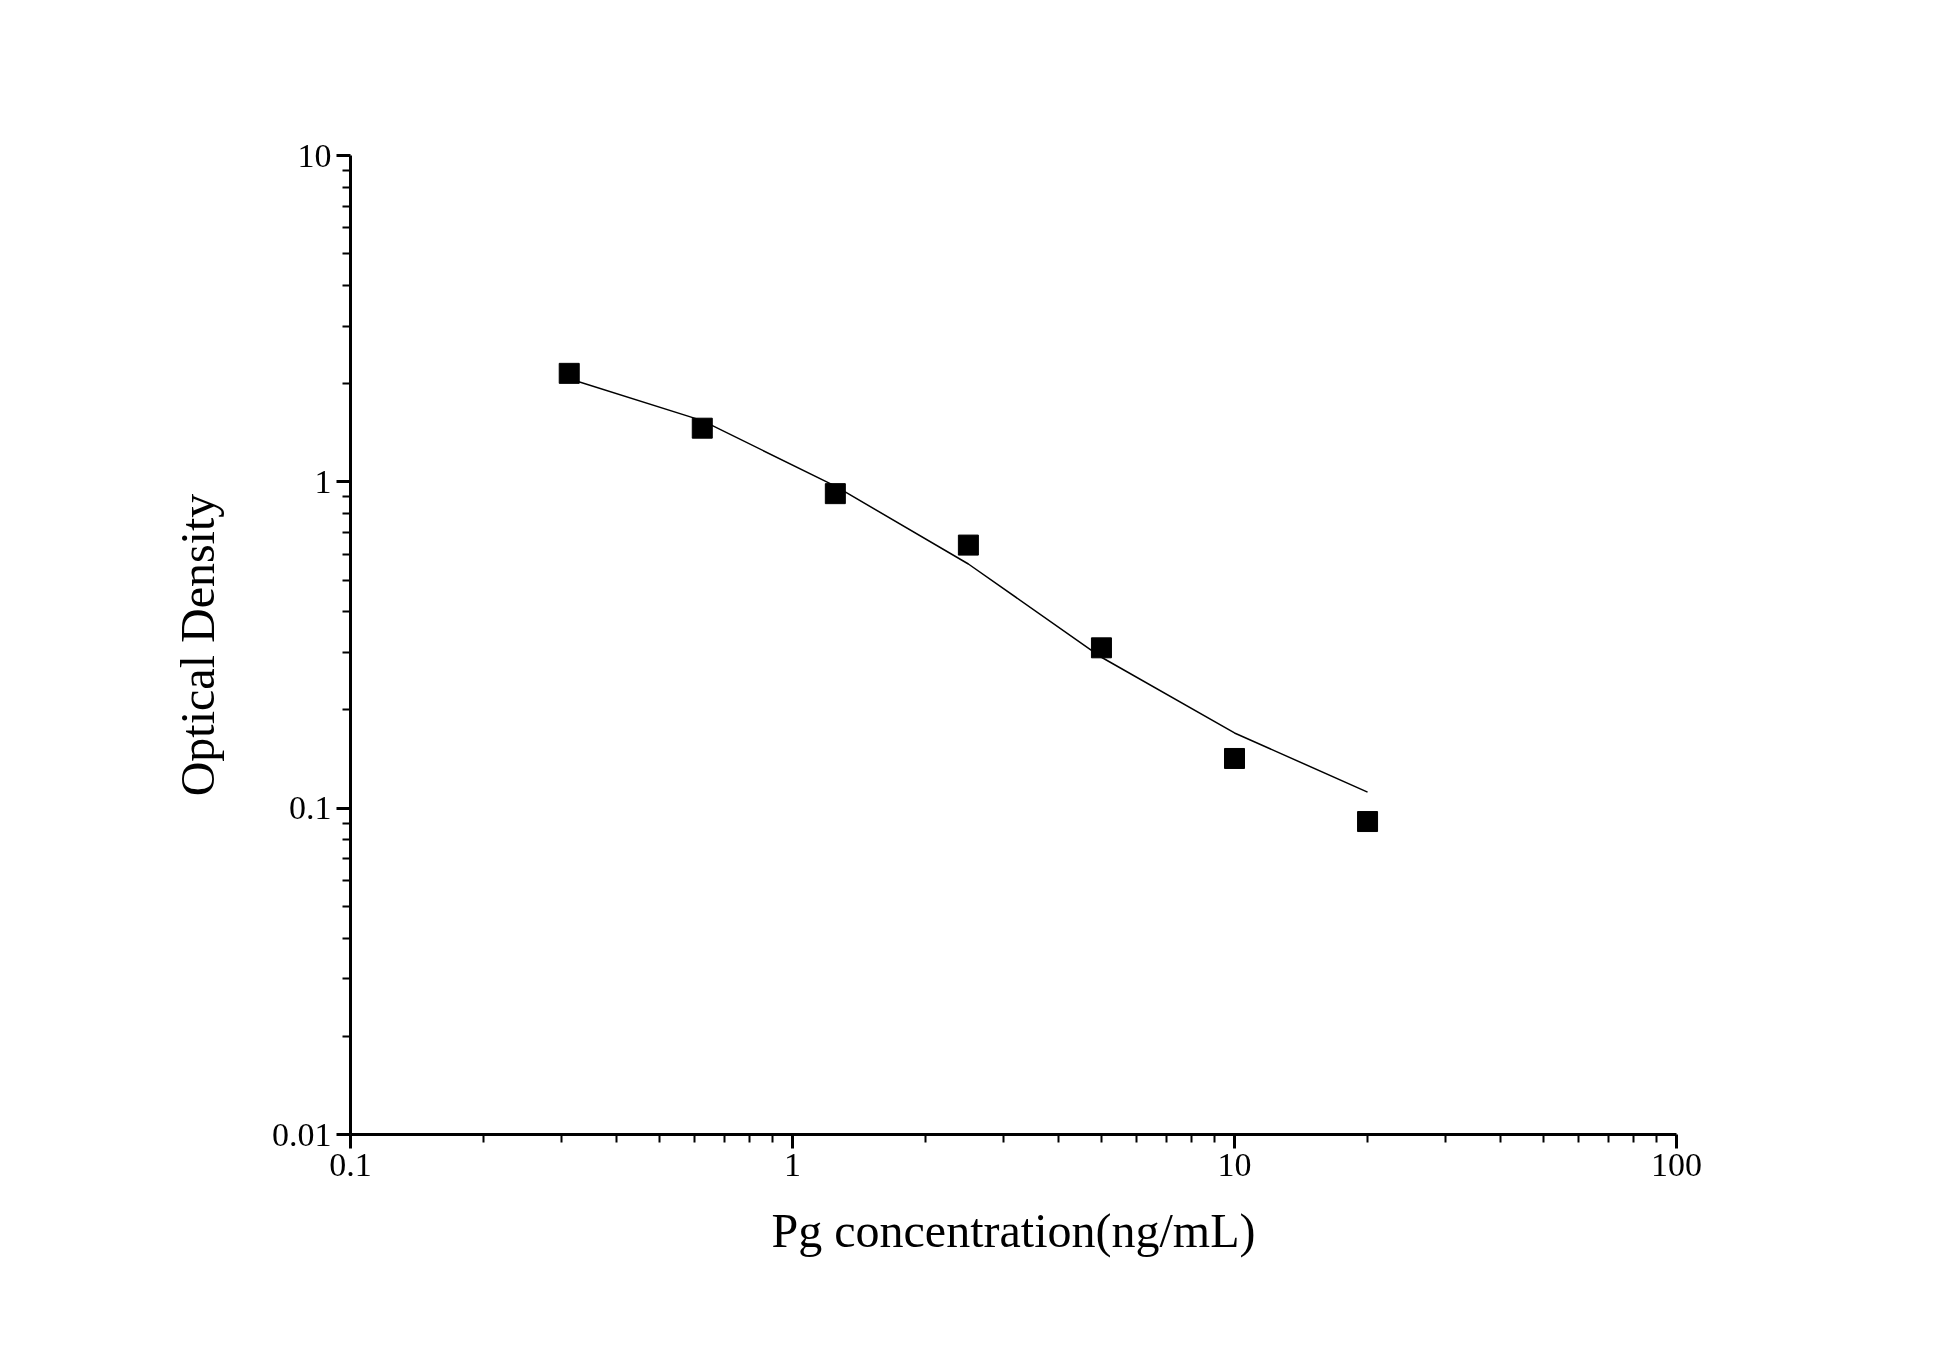 The image size is (1946, 1359). Describe the element at coordinates (302, 1134) in the screenshot. I see `y-tick-label: 0.01` at that location.